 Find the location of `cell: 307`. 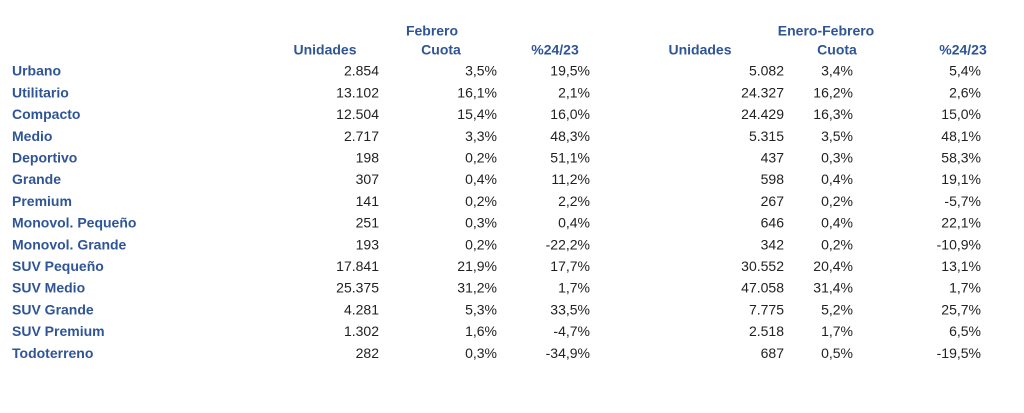

cell: 307 is located at coordinates (368, 179).